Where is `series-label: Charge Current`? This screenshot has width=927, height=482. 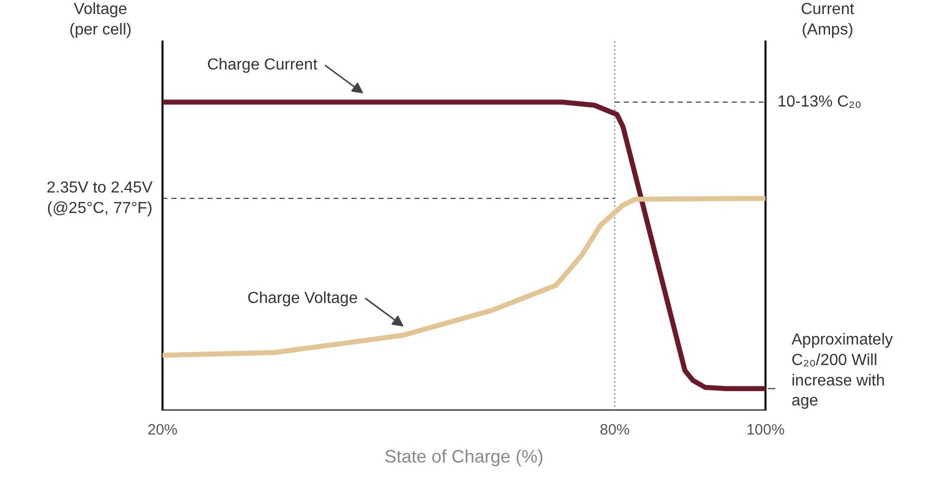 series-label: Charge Current is located at coordinates (262, 65).